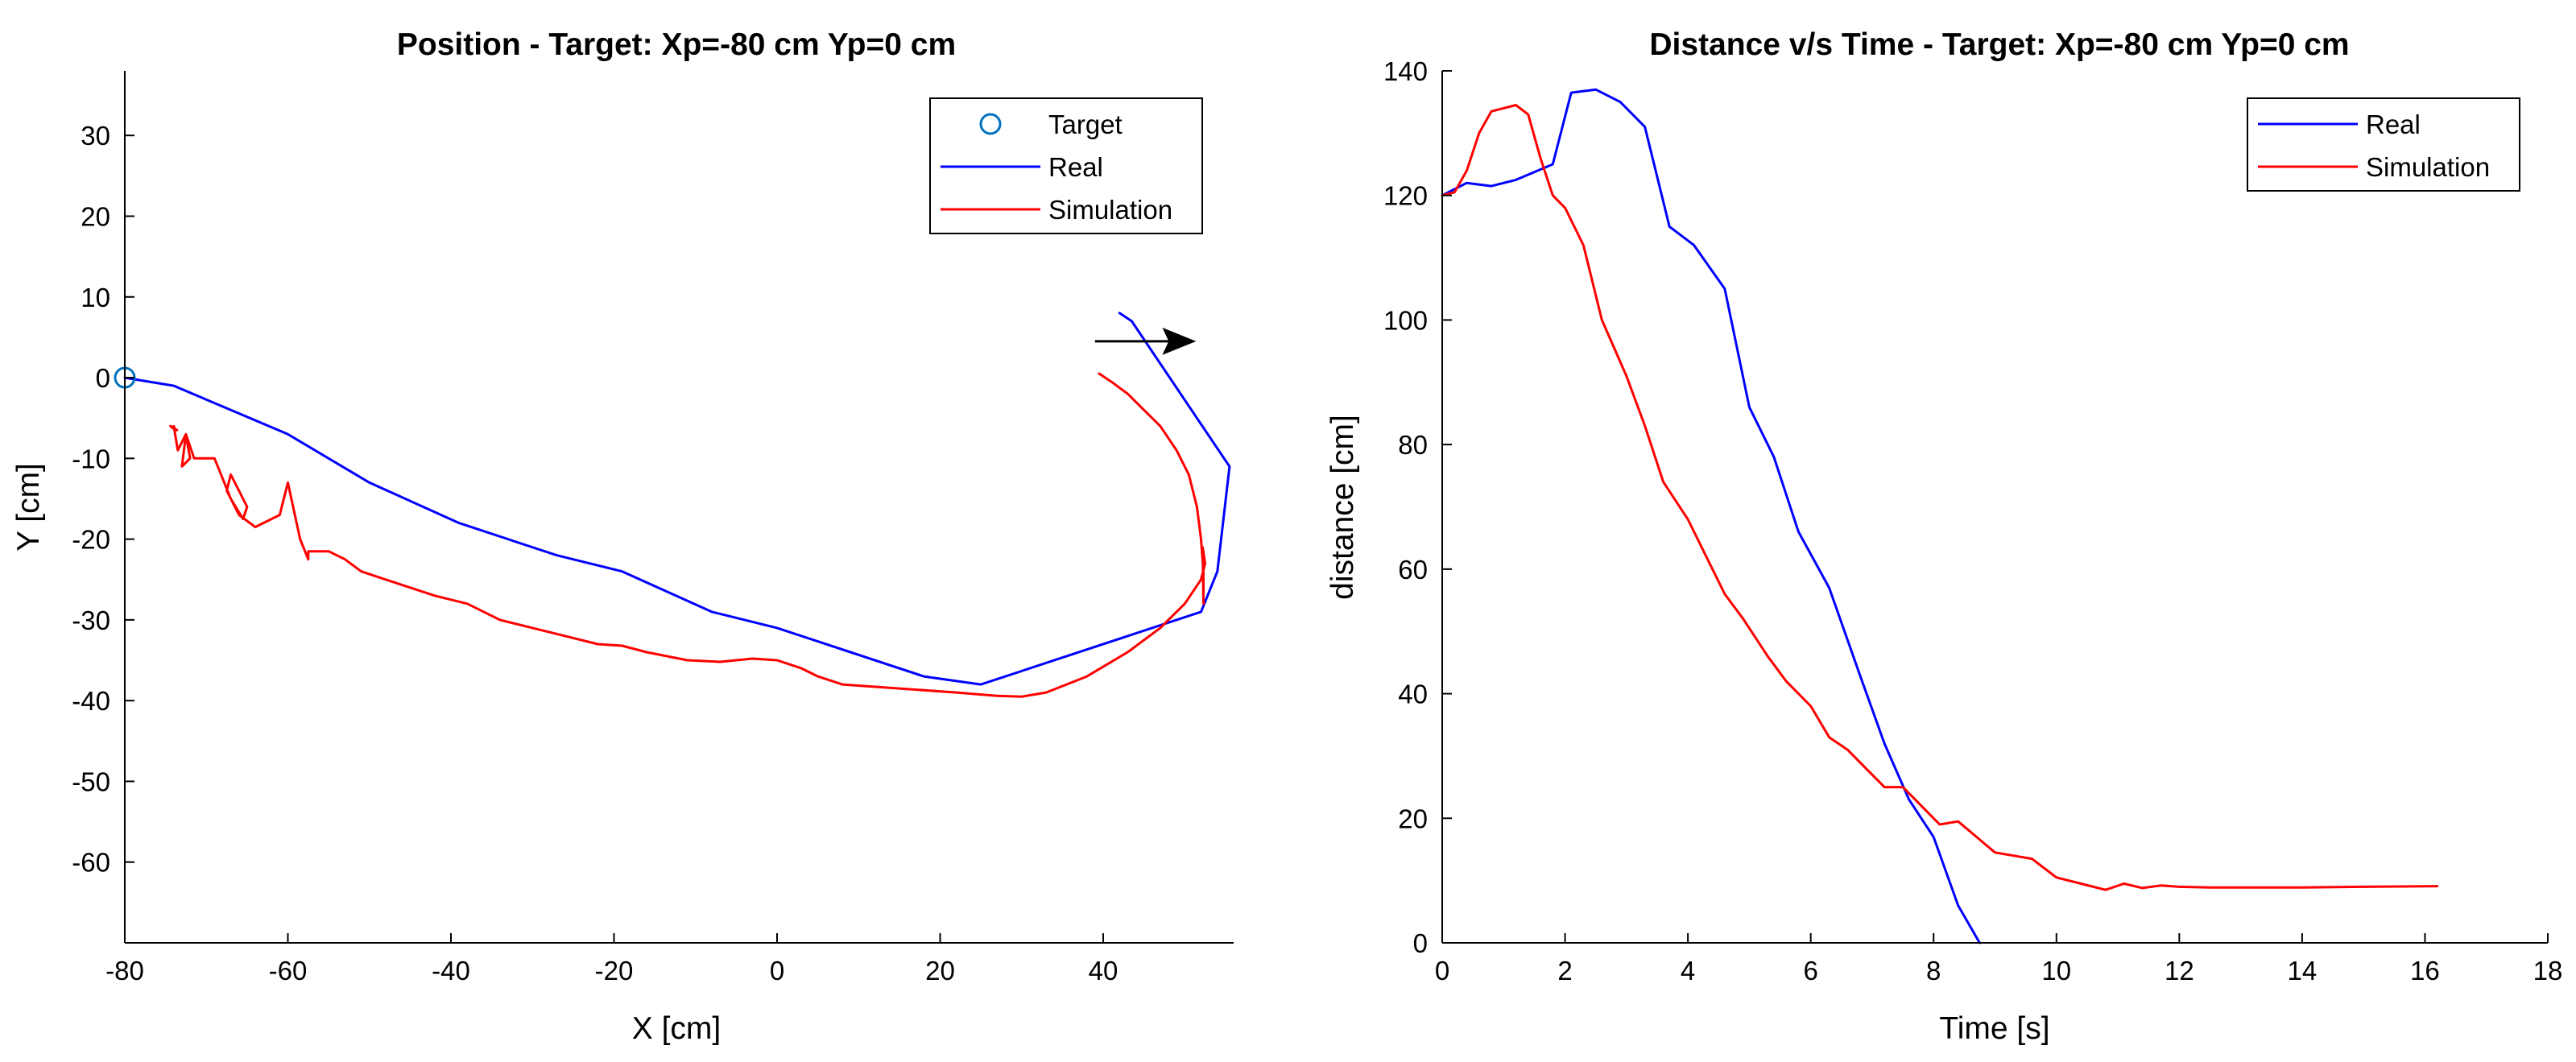  I want to click on distance-y-tick-label: 120, so click(1406, 196).